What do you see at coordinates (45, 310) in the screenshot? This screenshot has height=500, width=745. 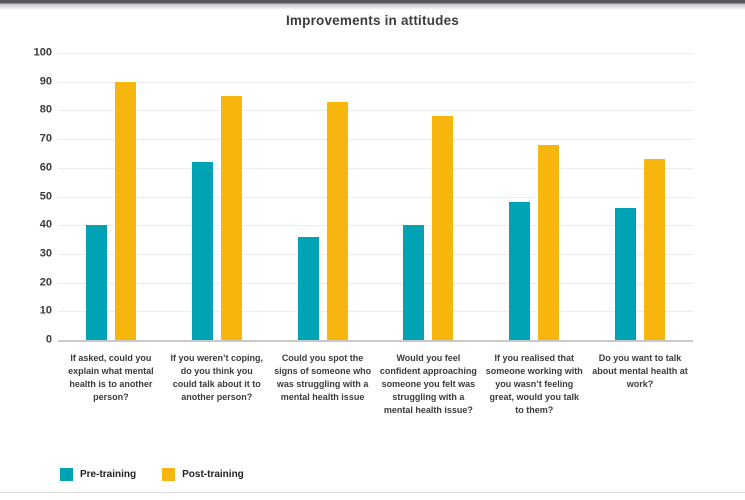 I see `y-tick-label: 10` at bounding box center [45, 310].